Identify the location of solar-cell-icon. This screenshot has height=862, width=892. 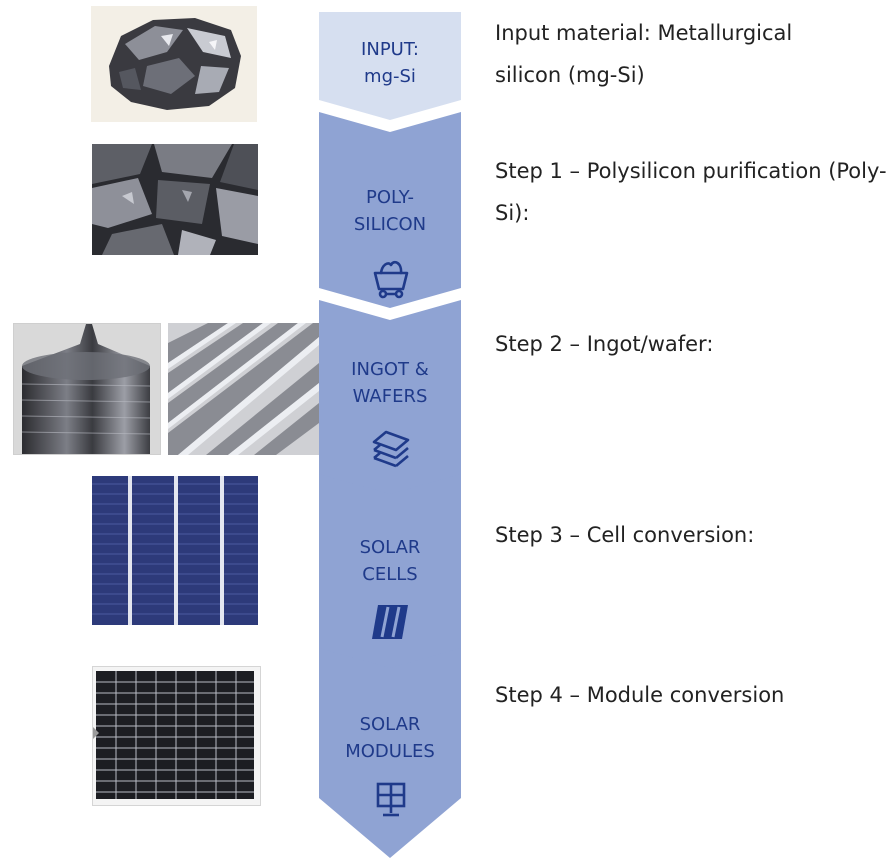
(390, 622).